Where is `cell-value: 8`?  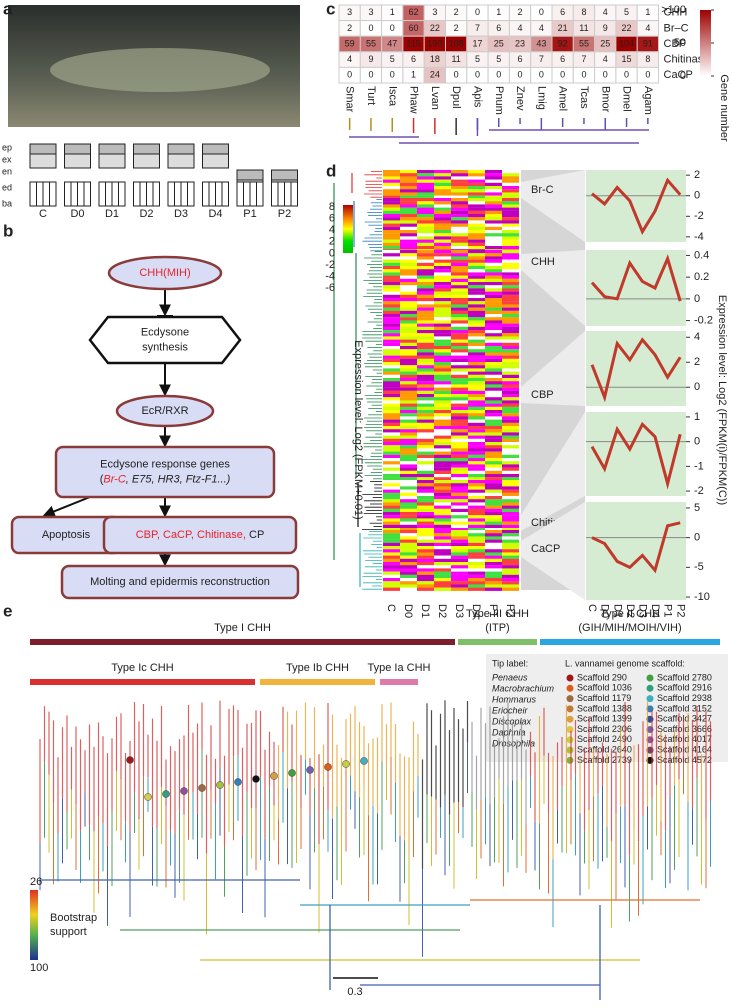
cell-value: 8 is located at coordinates (583, 12).